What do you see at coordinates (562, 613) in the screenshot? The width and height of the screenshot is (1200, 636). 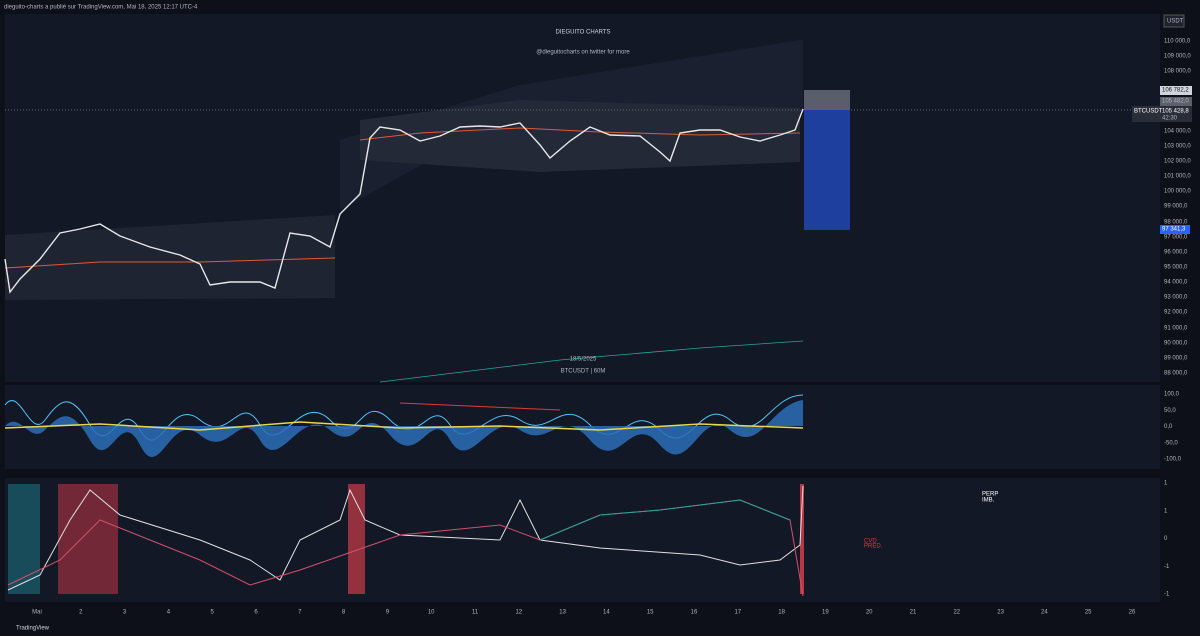 I see `date-label: 13` at bounding box center [562, 613].